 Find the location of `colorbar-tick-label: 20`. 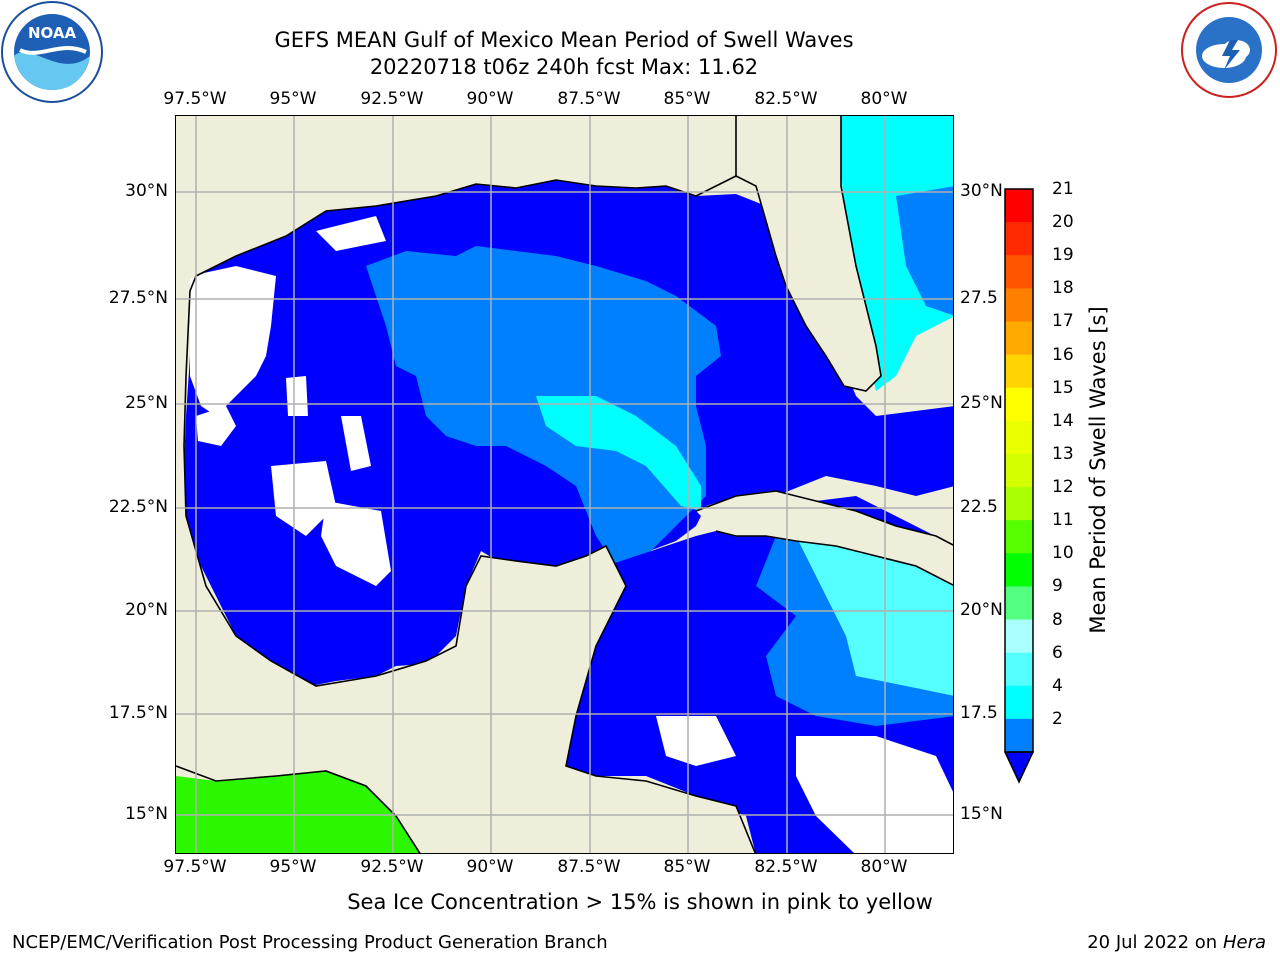

colorbar-tick-label: 20 is located at coordinates (1063, 222).